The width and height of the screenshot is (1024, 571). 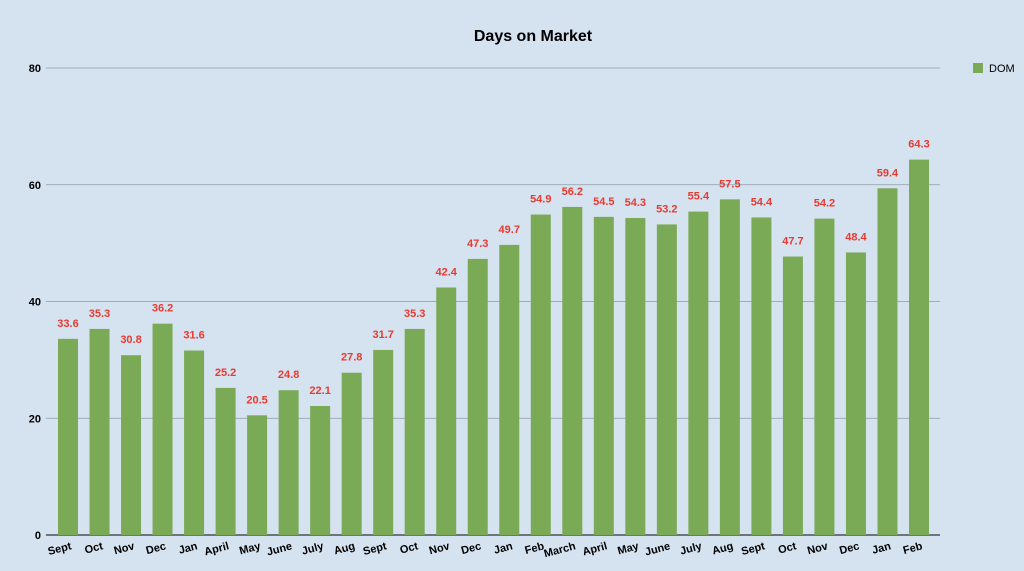 What do you see at coordinates (225, 373) in the screenshot?
I see `data-label: 25.2` at bounding box center [225, 373].